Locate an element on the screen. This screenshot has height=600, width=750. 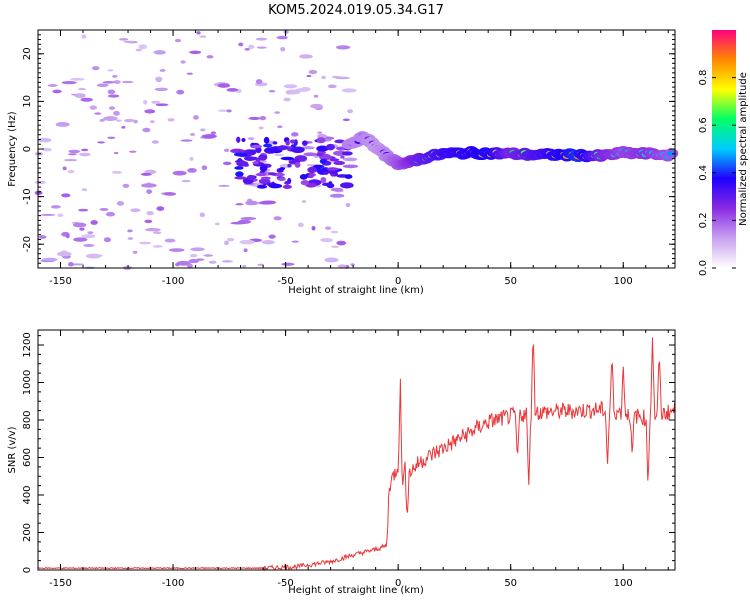
y-tick-label: 0 is located at coordinates (27, 570).